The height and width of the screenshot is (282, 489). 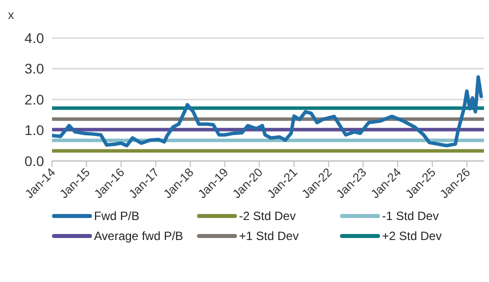 What do you see at coordinates (412, 236) in the screenshot?
I see `legend-label: +2 Std Dev` at bounding box center [412, 236].